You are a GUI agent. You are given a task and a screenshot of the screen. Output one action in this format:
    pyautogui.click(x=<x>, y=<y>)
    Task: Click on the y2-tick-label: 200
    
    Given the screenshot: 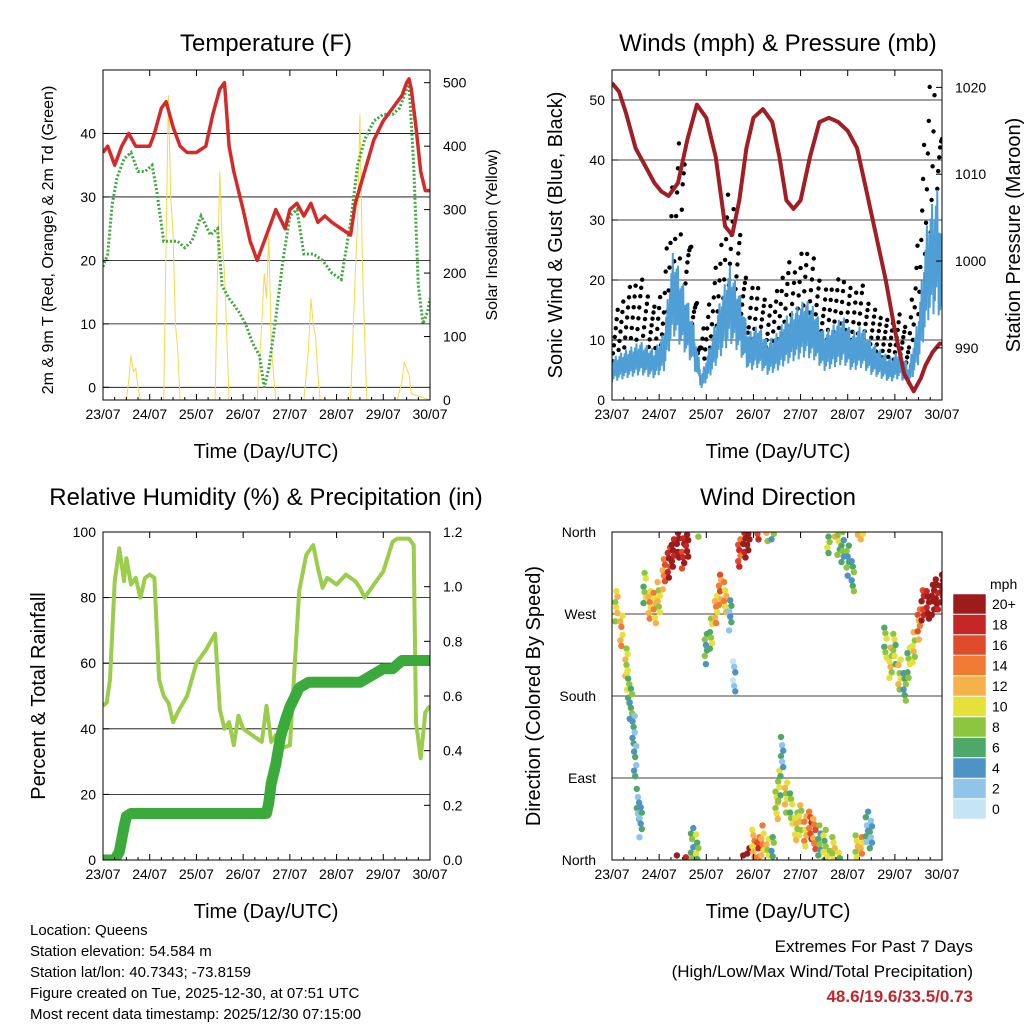 What is the action you would take?
    pyautogui.click(x=455, y=273)
    